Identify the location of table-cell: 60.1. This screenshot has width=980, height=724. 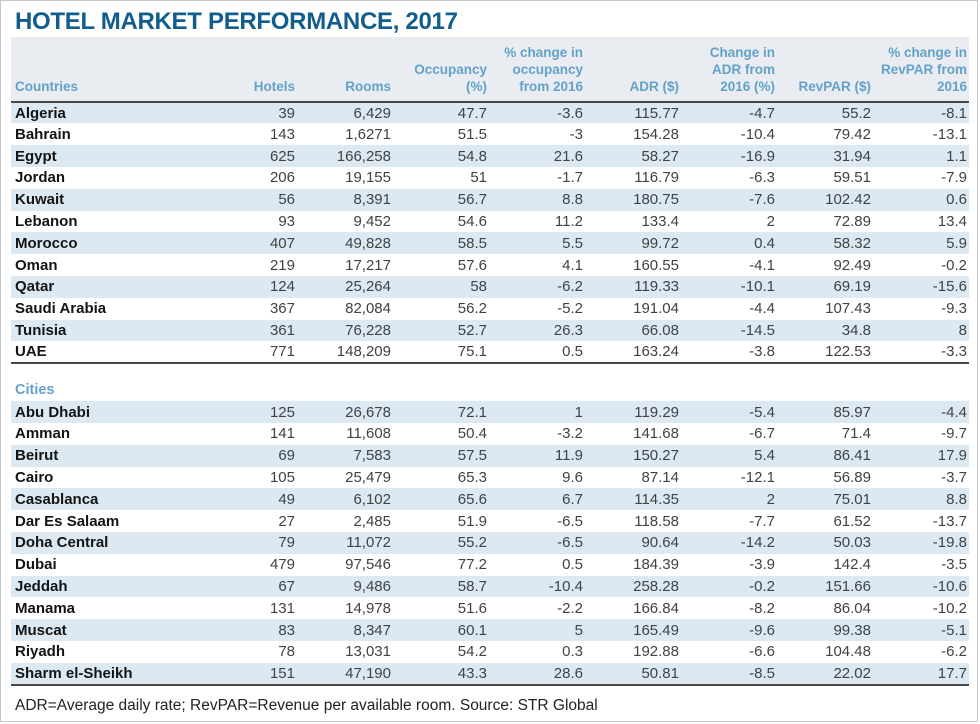
(472, 630).